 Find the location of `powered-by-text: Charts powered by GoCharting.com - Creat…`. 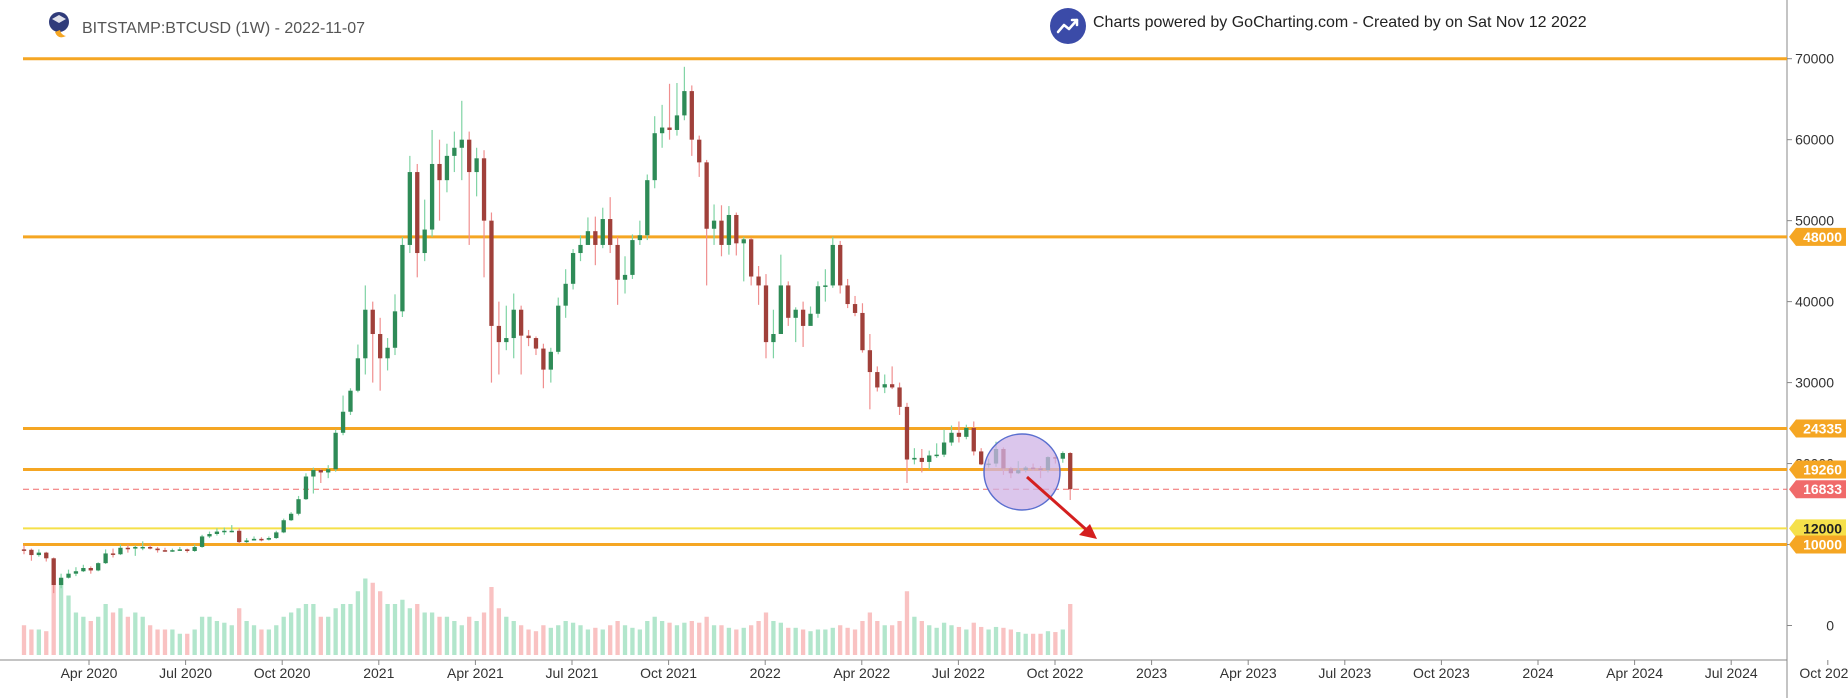

powered-by-text: Charts powered by GoCharting.com - Creat… is located at coordinates (1340, 22).